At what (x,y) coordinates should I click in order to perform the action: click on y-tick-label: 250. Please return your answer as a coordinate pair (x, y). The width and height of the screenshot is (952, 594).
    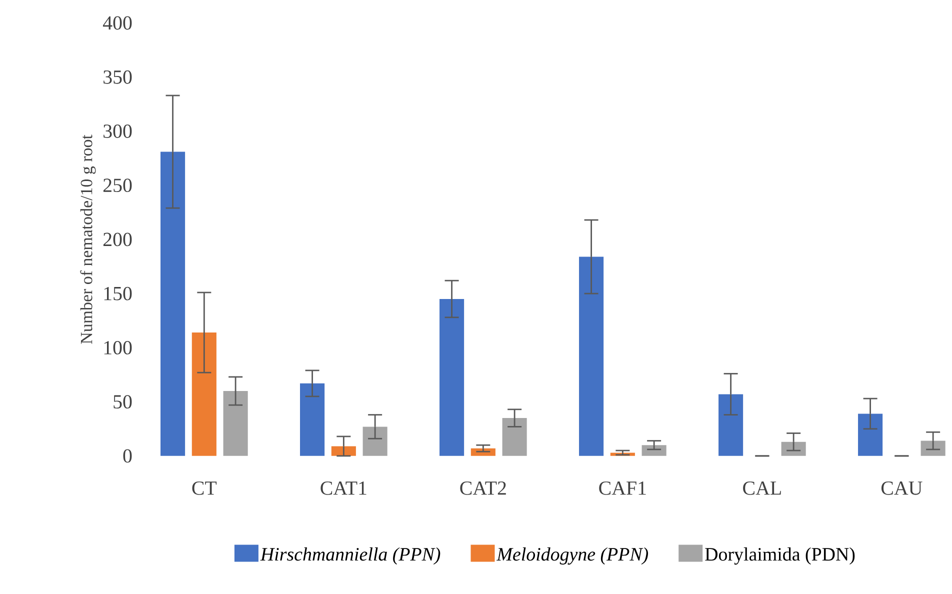
    Looking at the image, I should click on (117, 185).